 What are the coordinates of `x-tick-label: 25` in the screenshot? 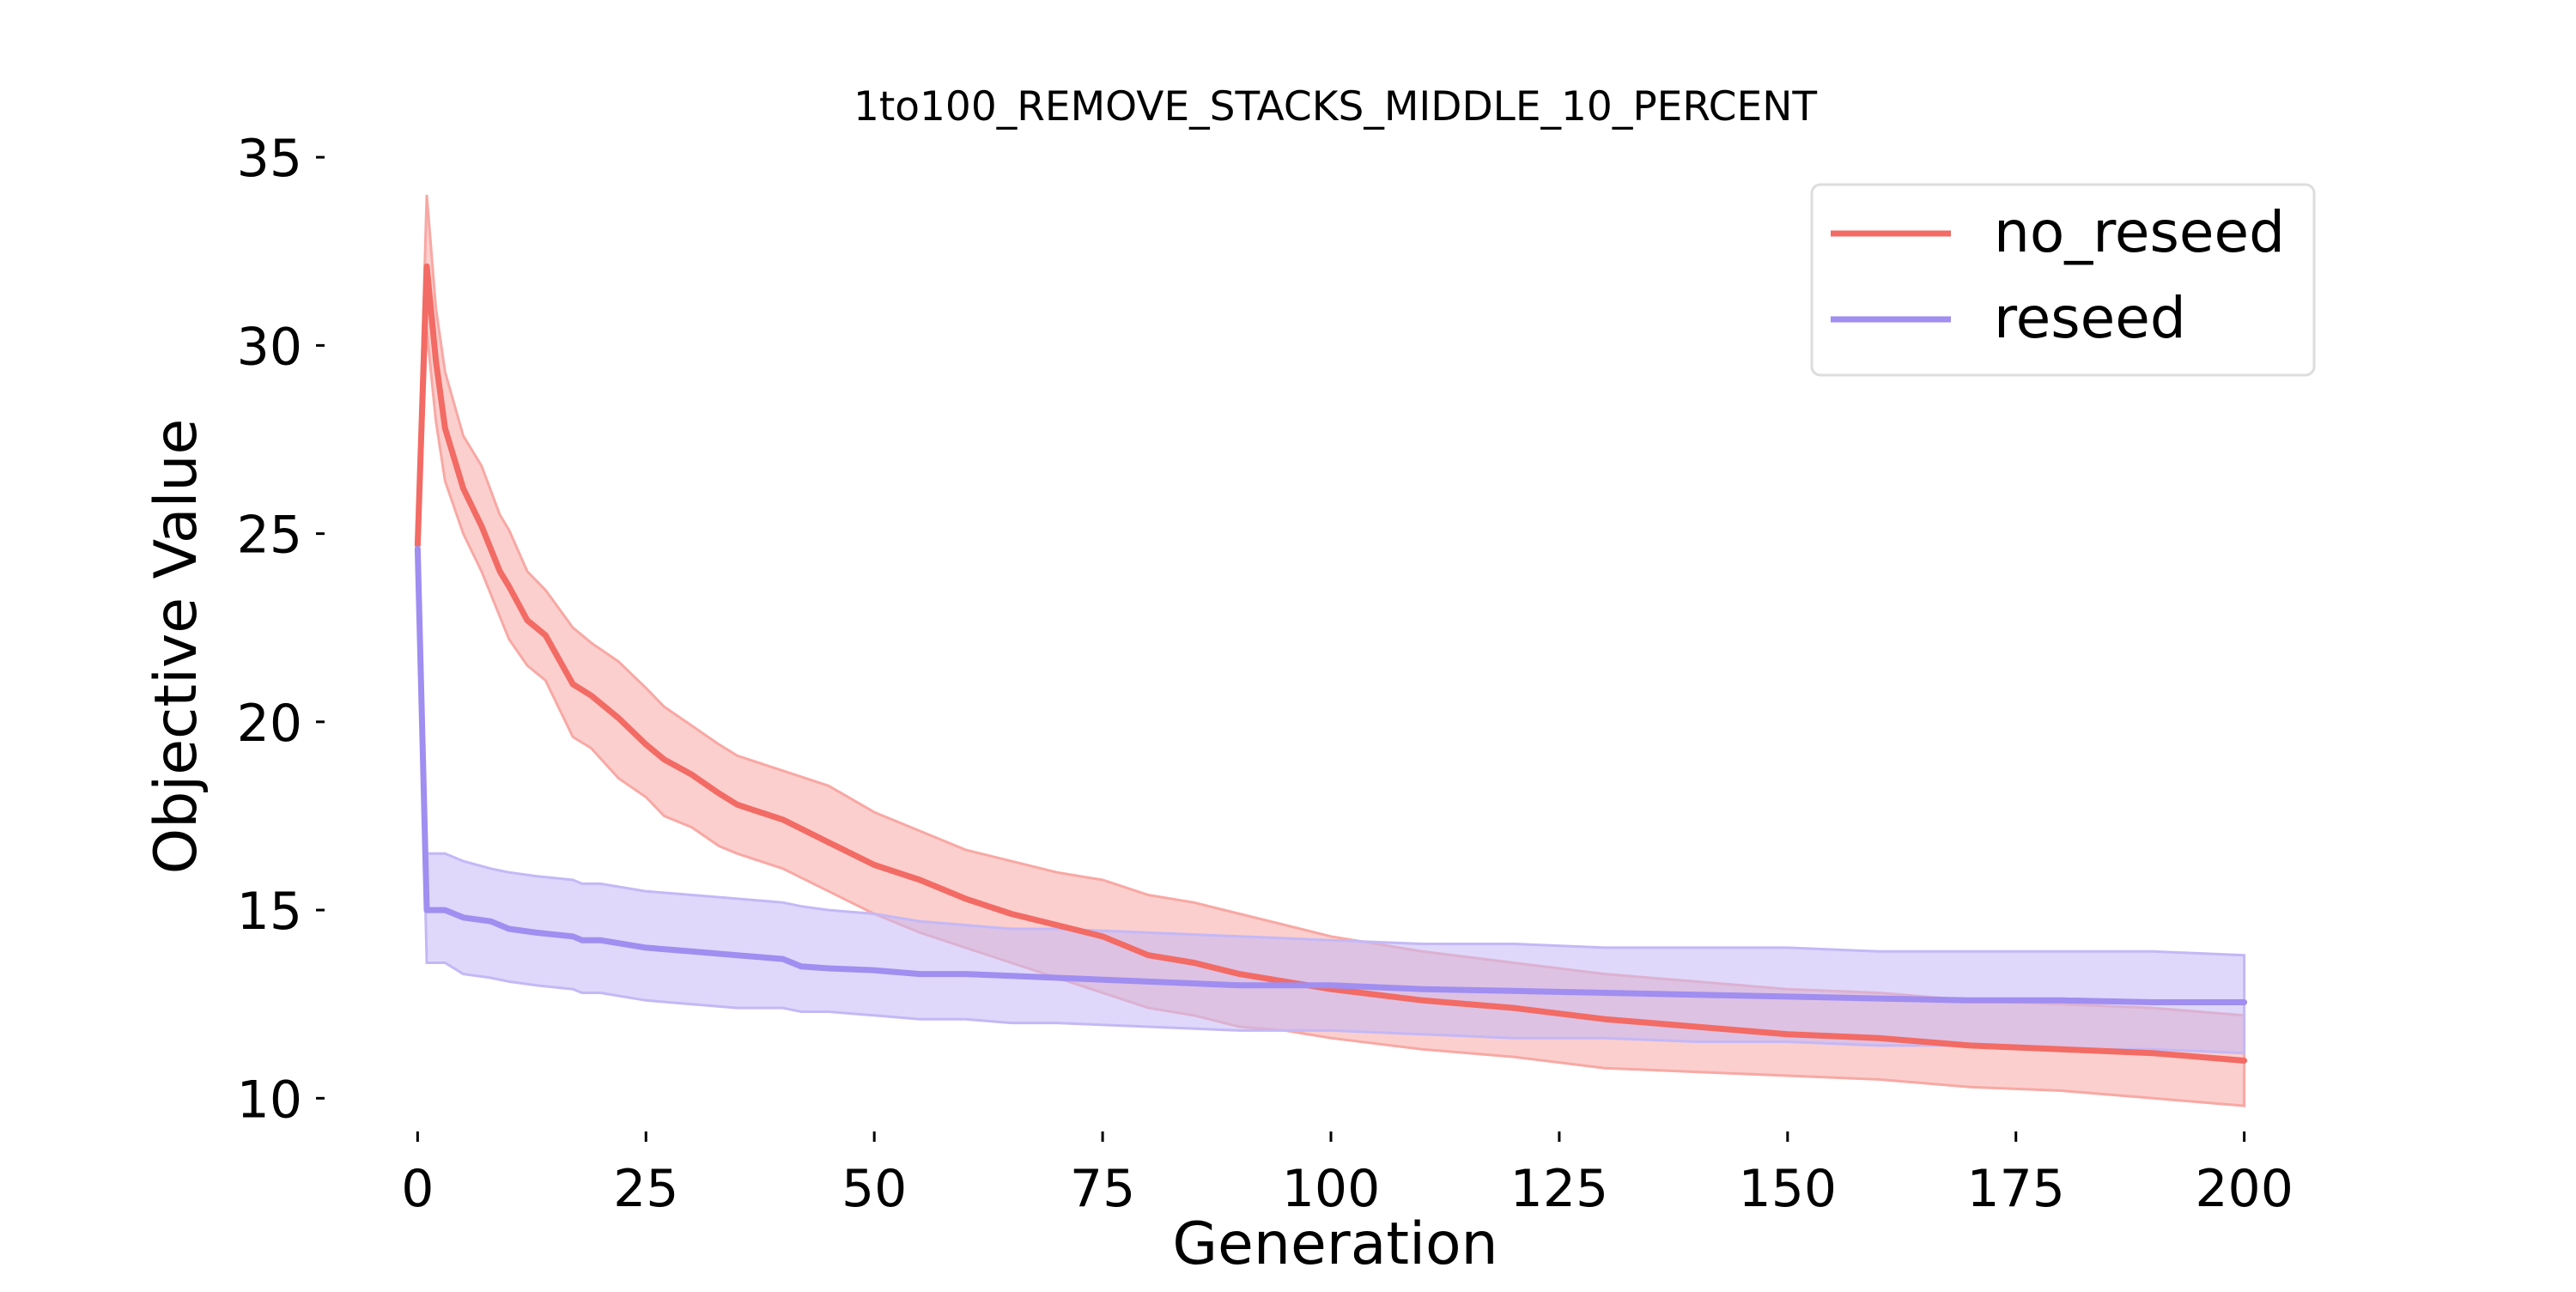 It's located at (645, 1189).